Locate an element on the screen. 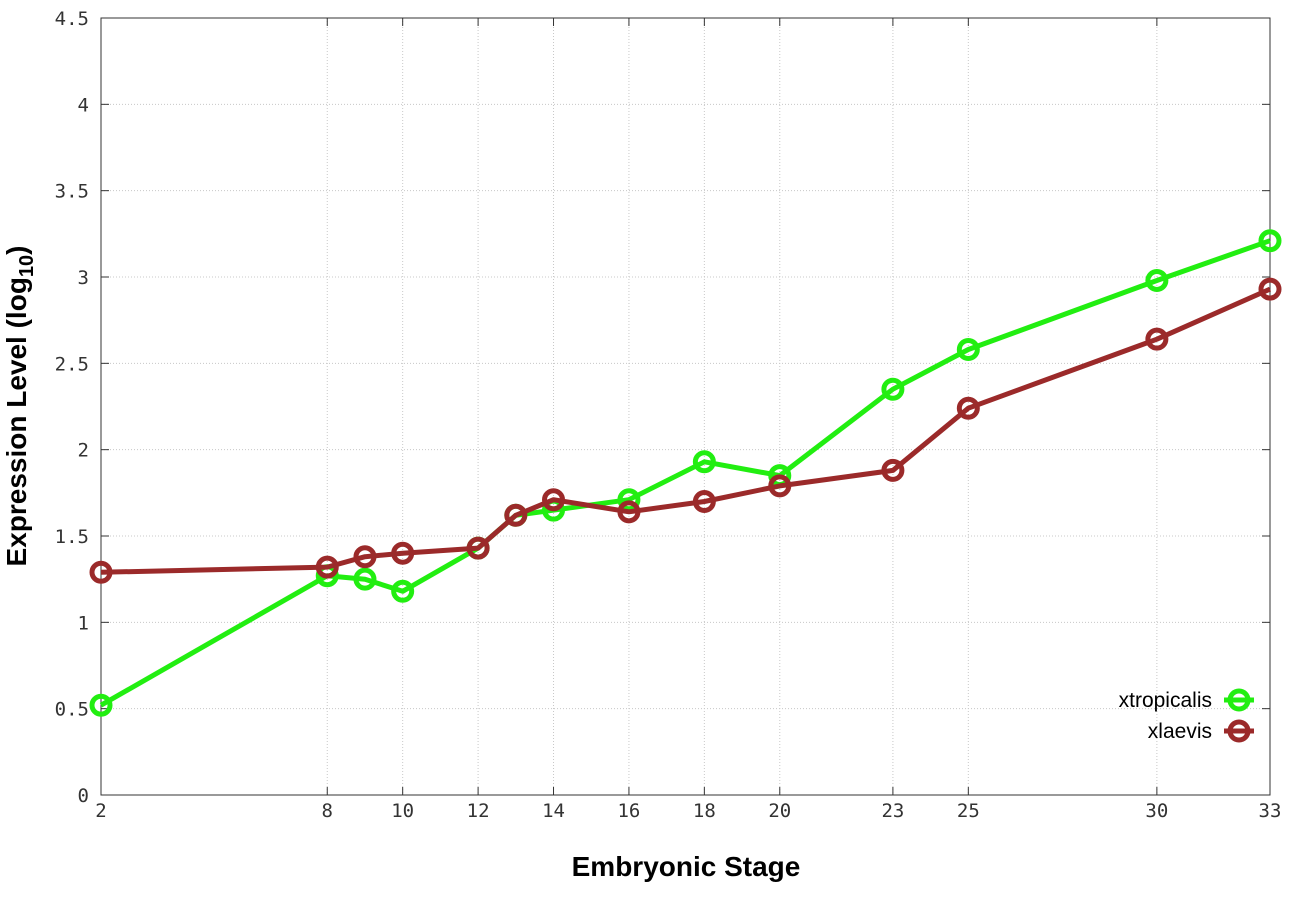 The height and width of the screenshot is (907, 1296). y-tick-label: 1.5 is located at coordinates (72, 537).